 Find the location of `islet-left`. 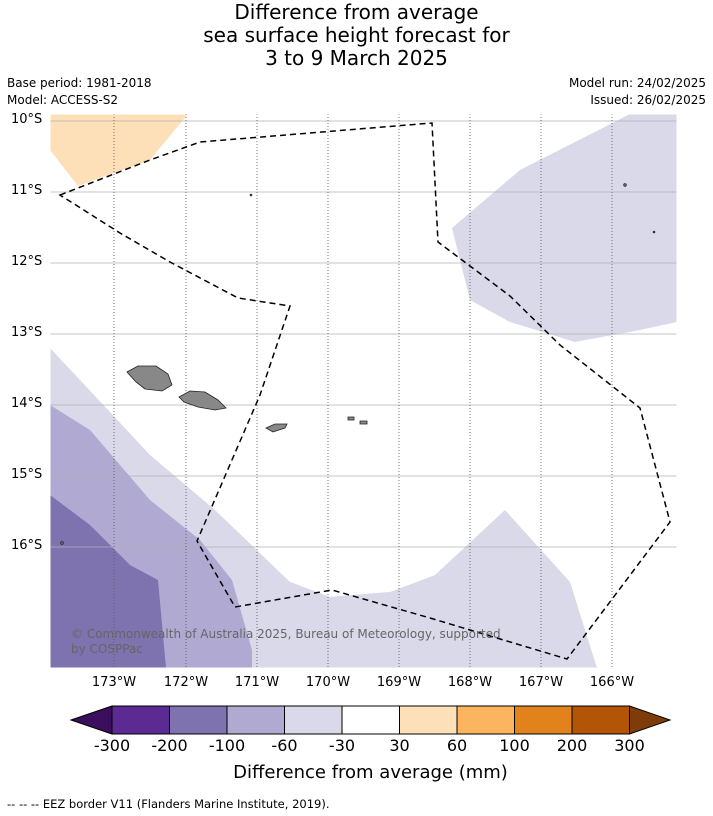

islet-left is located at coordinates (62, 543).